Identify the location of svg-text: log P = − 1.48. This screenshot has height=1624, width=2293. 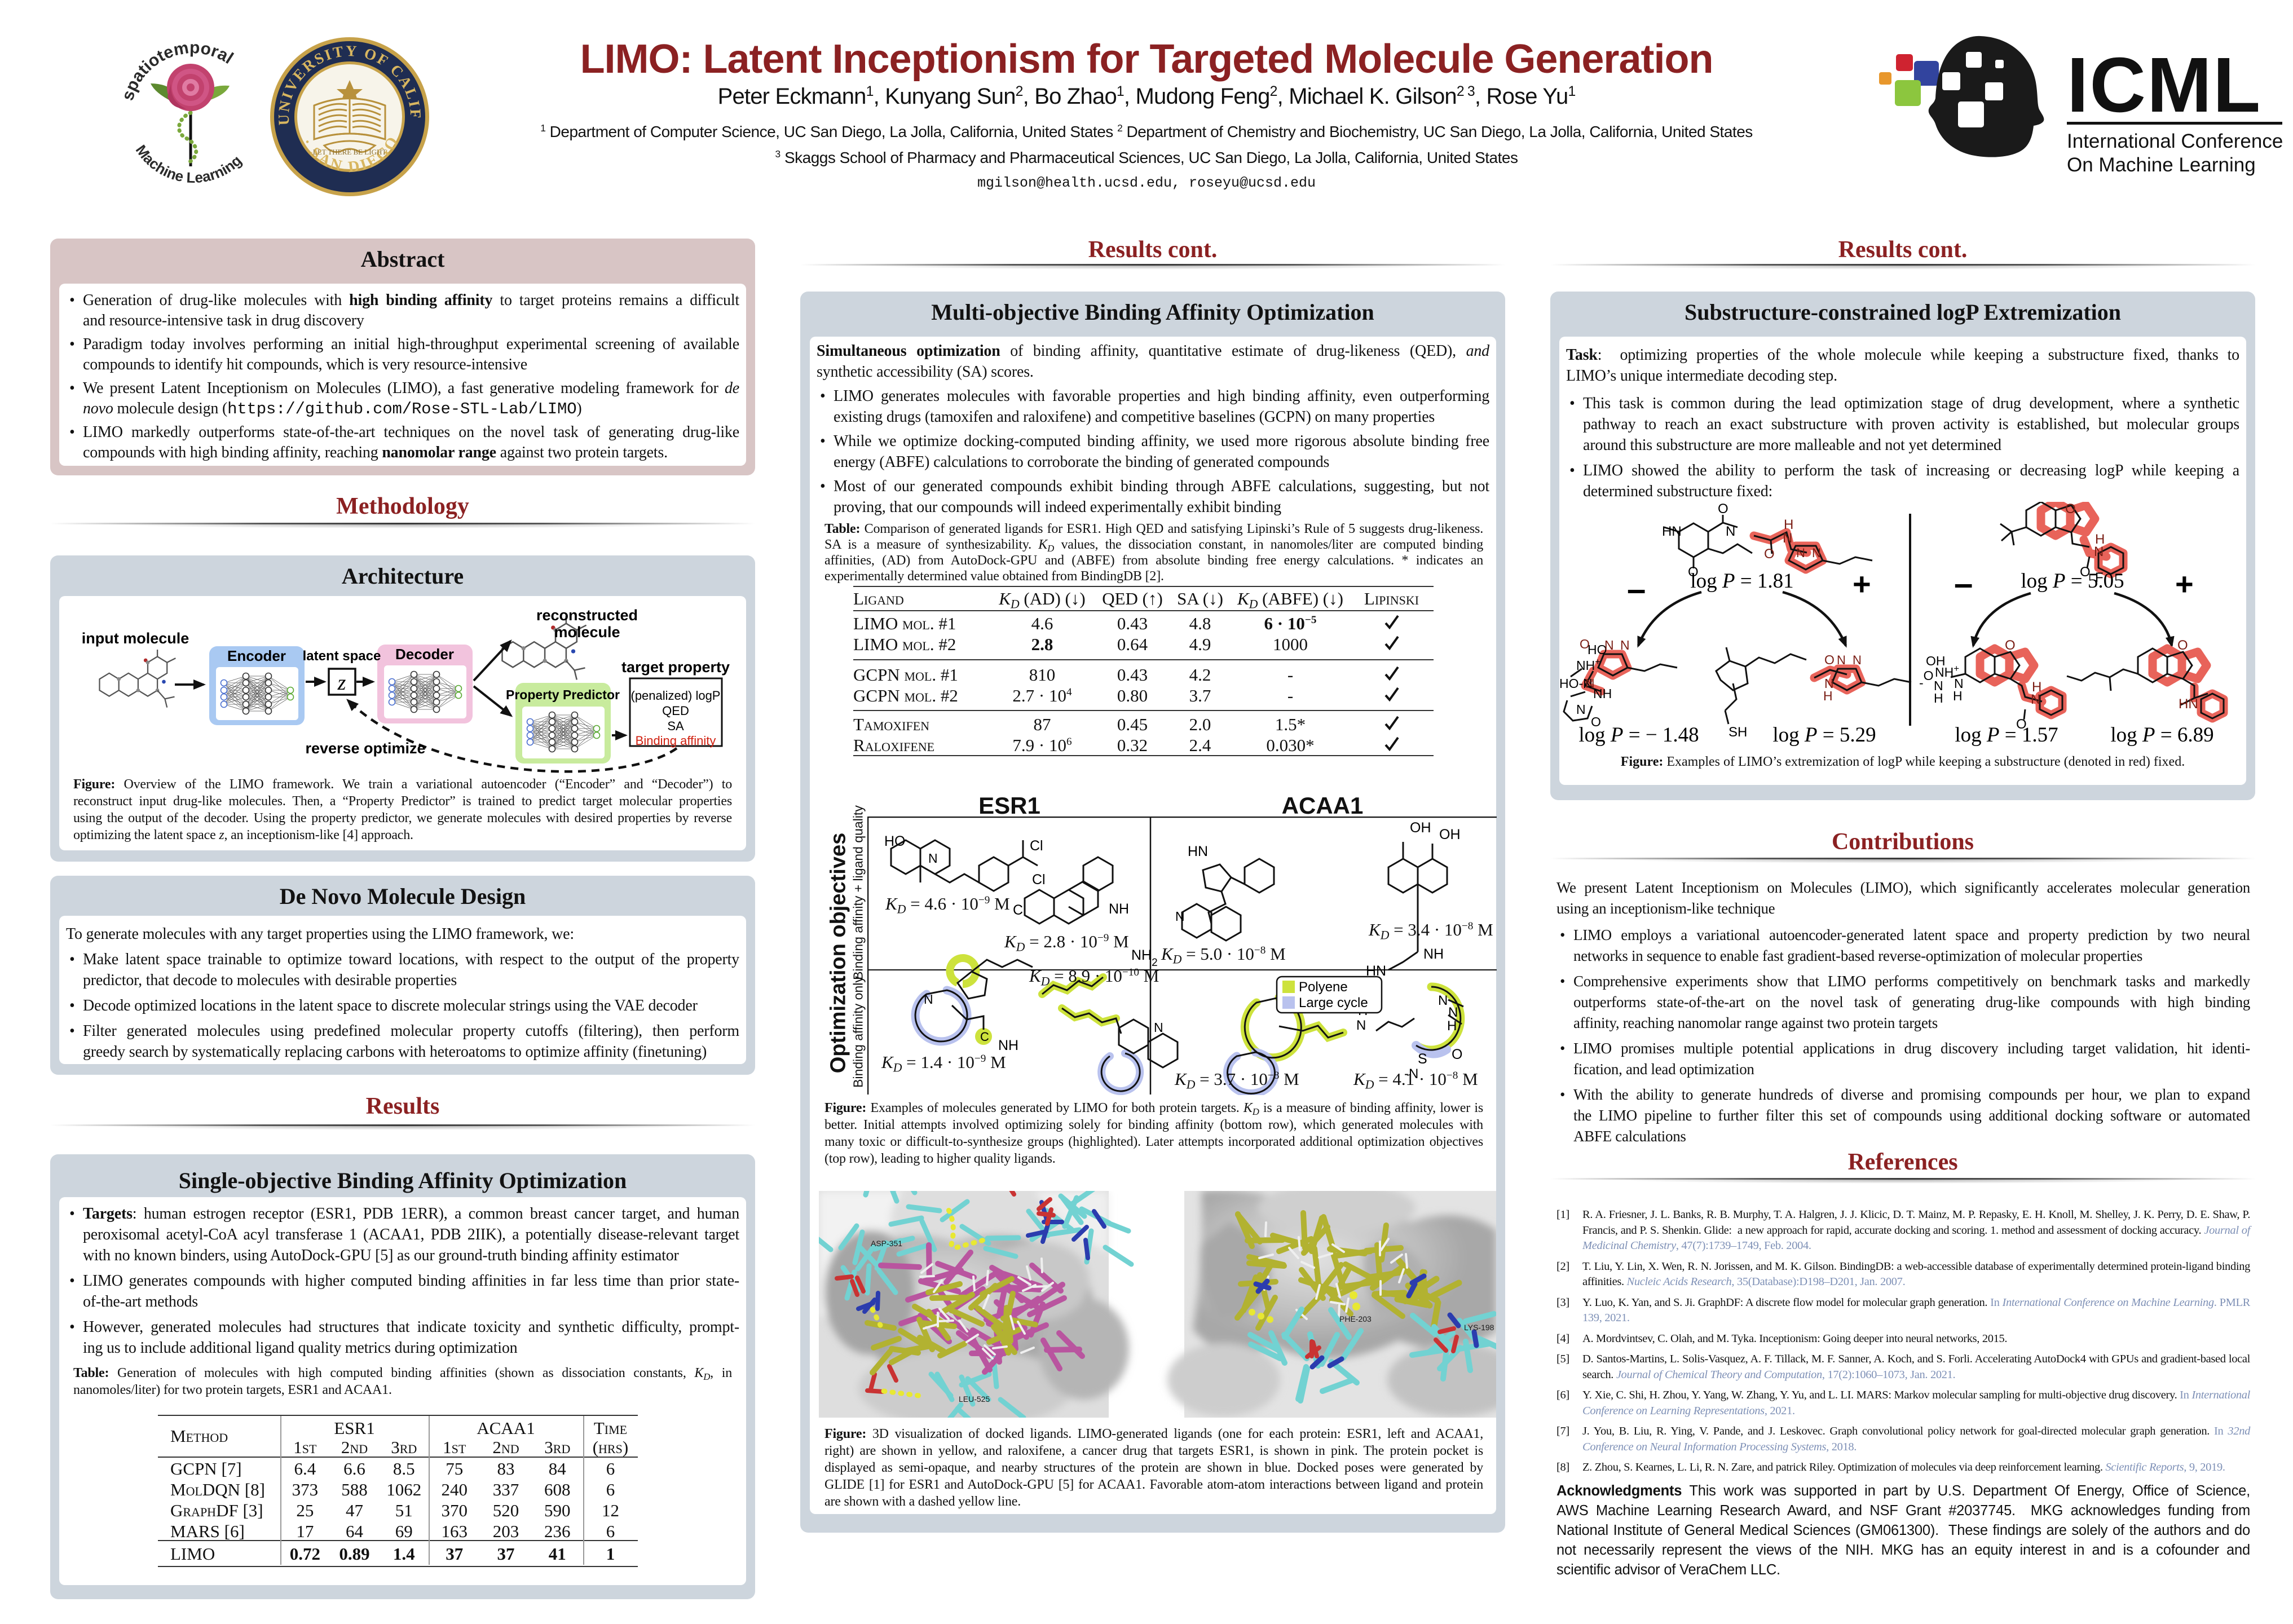
(1639, 735).